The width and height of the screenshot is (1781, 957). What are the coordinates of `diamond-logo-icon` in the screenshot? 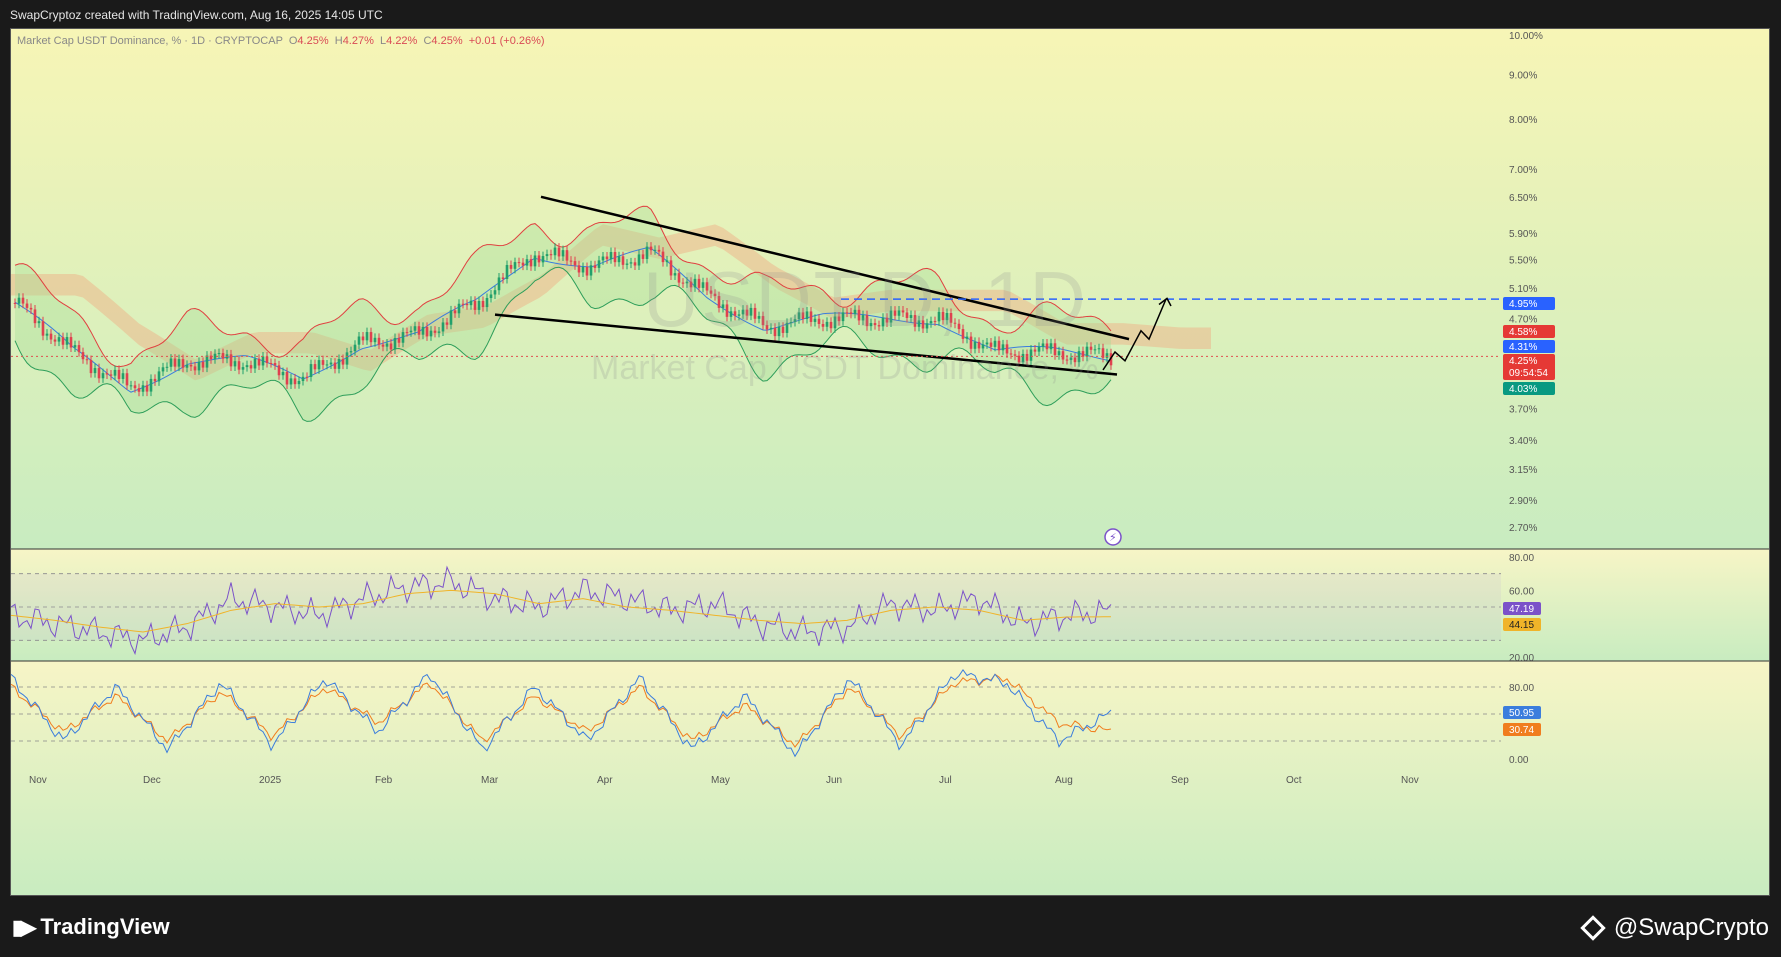 It's located at (1593, 928).